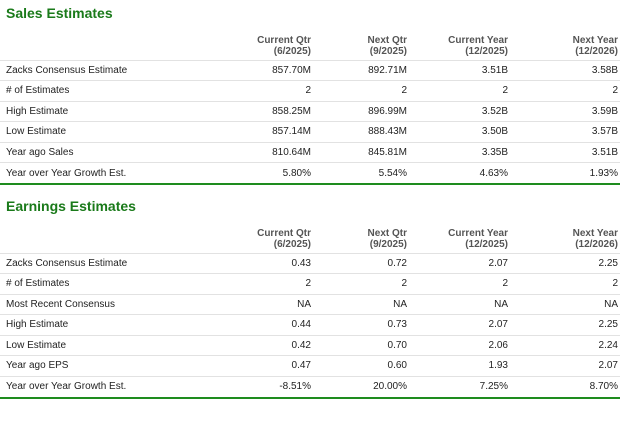 The image size is (620, 426). I want to click on cell-value: 3.35B, so click(465, 152).